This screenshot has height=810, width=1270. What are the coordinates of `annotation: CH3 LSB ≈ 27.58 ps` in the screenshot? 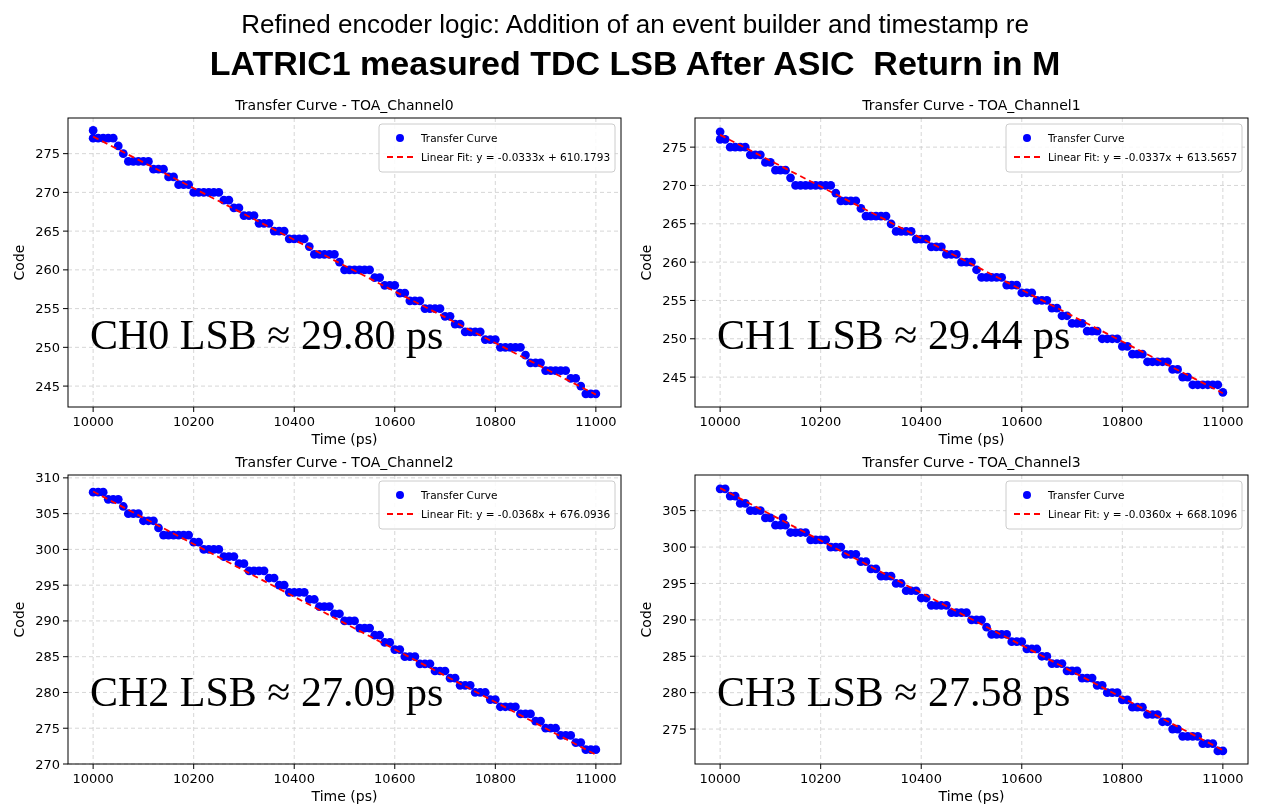 It's located at (894, 692).